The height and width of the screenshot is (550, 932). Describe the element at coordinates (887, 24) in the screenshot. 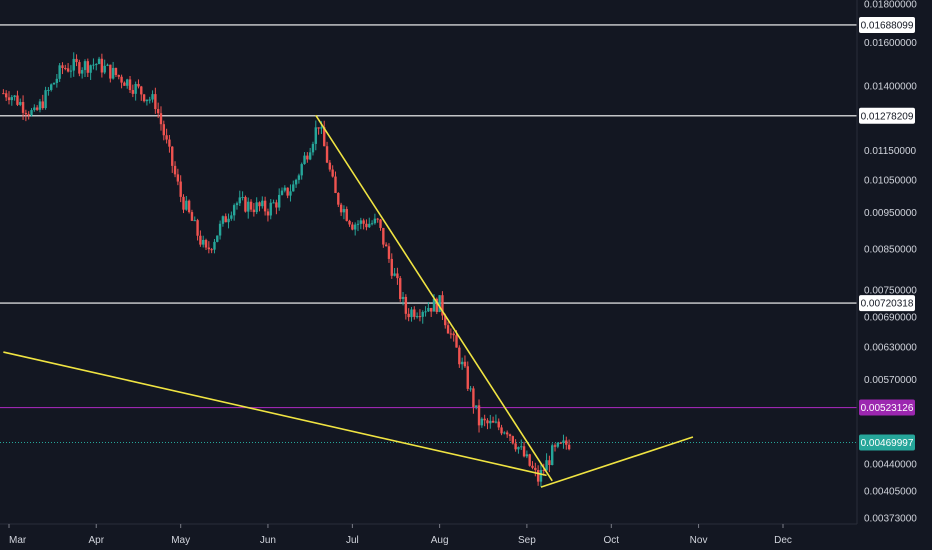

I see `price-level-badge: 0.01688099` at that location.